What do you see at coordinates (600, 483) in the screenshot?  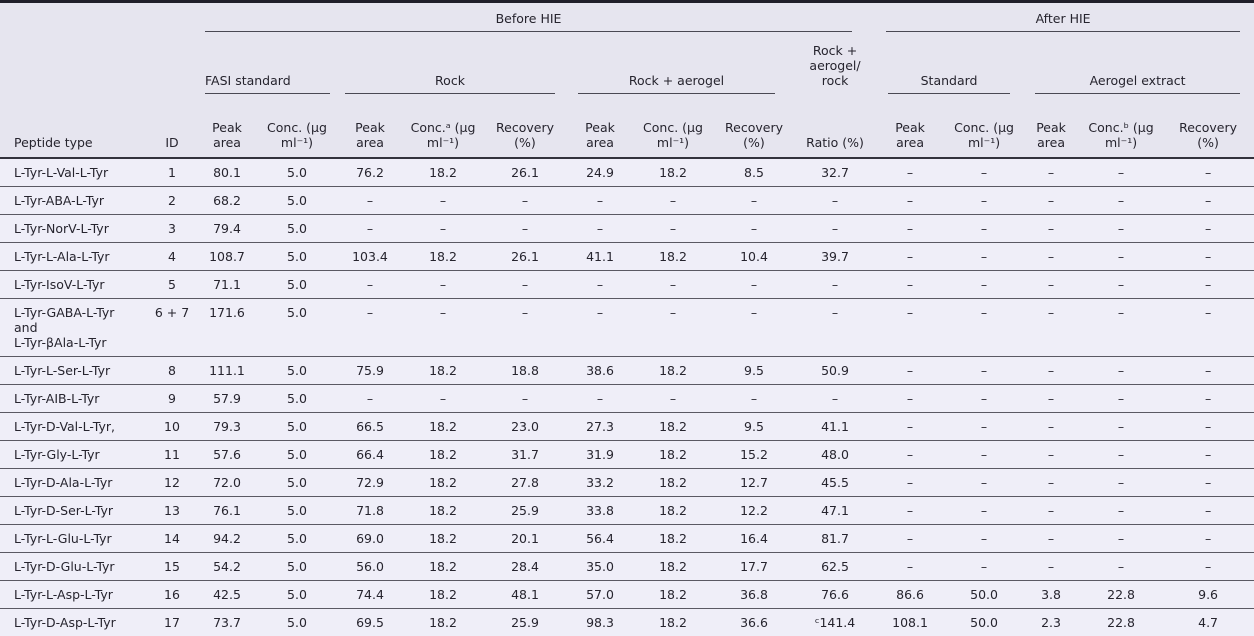 I see `value-cell: 33.2` at bounding box center [600, 483].